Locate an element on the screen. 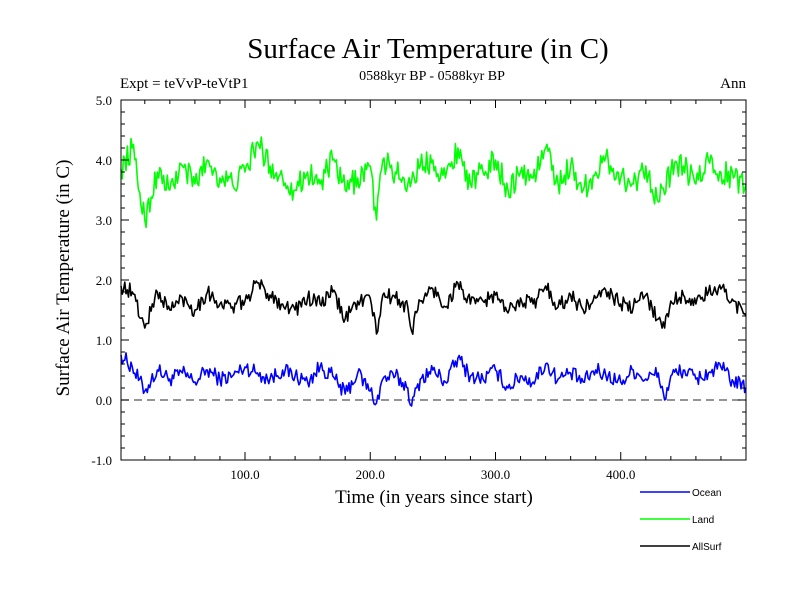 The height and width of the screenshot is (600, 800). legend-label-ocean: Ocean is located at coordinates (706, 493).